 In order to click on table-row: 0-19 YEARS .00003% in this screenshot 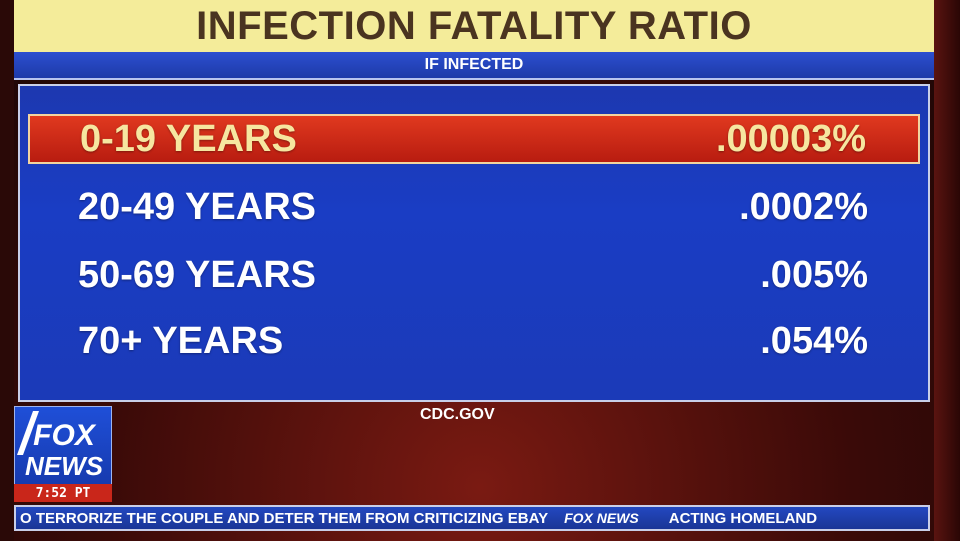, I will do `click(474, 139)`.